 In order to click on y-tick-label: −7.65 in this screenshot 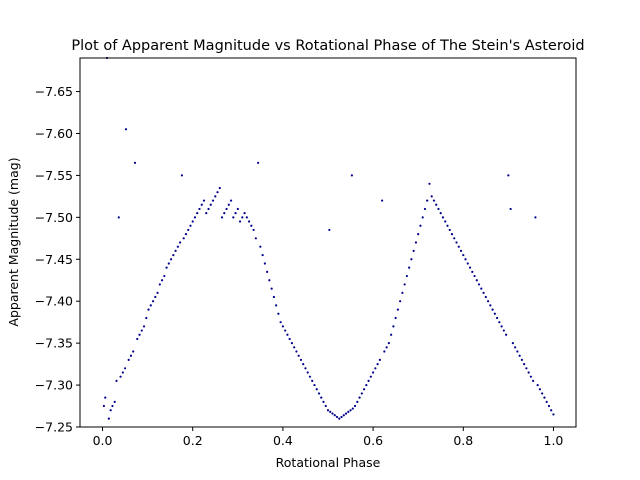, I will do `click(54, 91)`.